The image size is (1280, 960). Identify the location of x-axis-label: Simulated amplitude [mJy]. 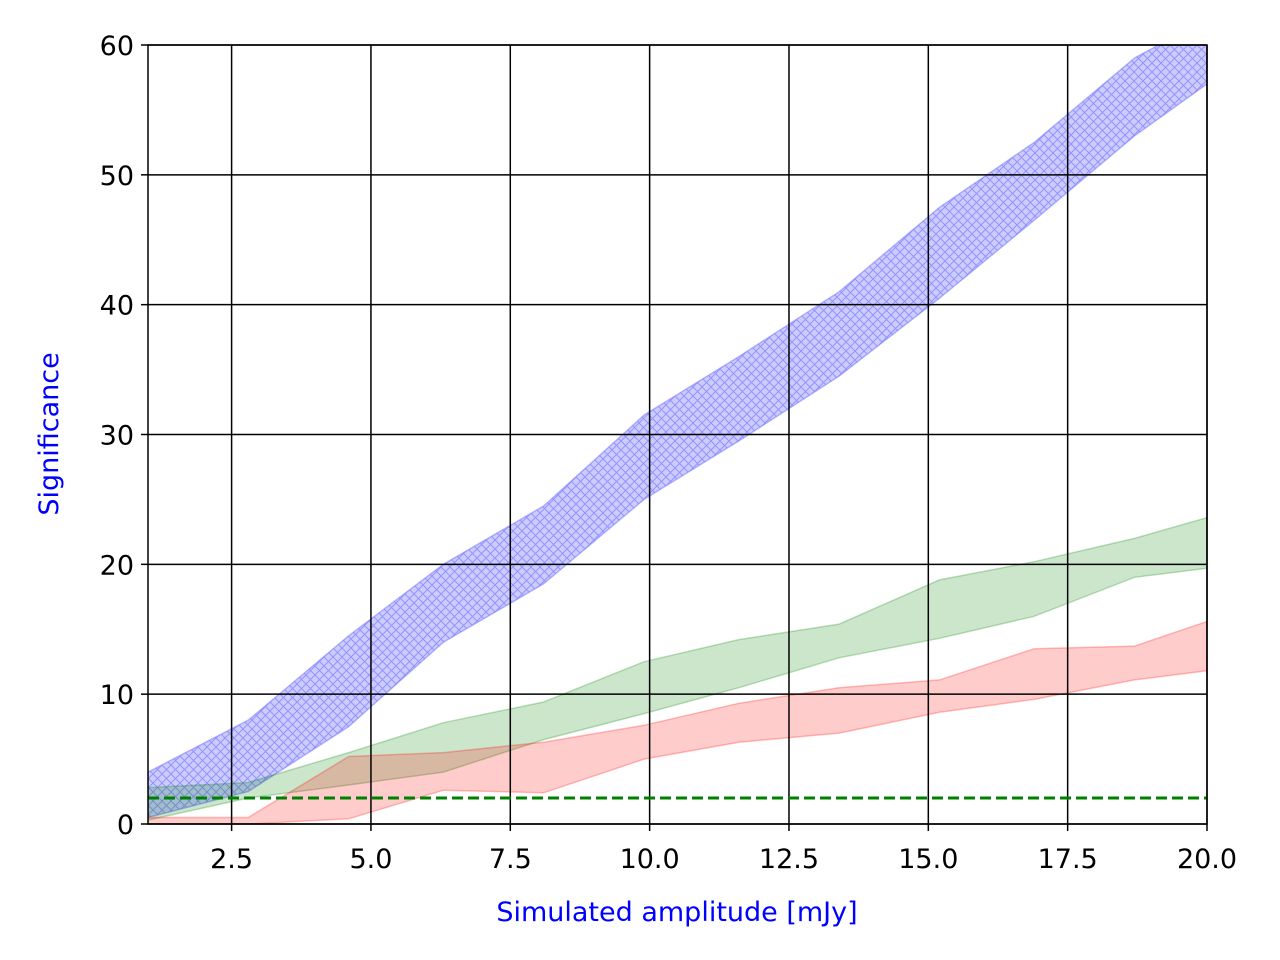
(676, 912).